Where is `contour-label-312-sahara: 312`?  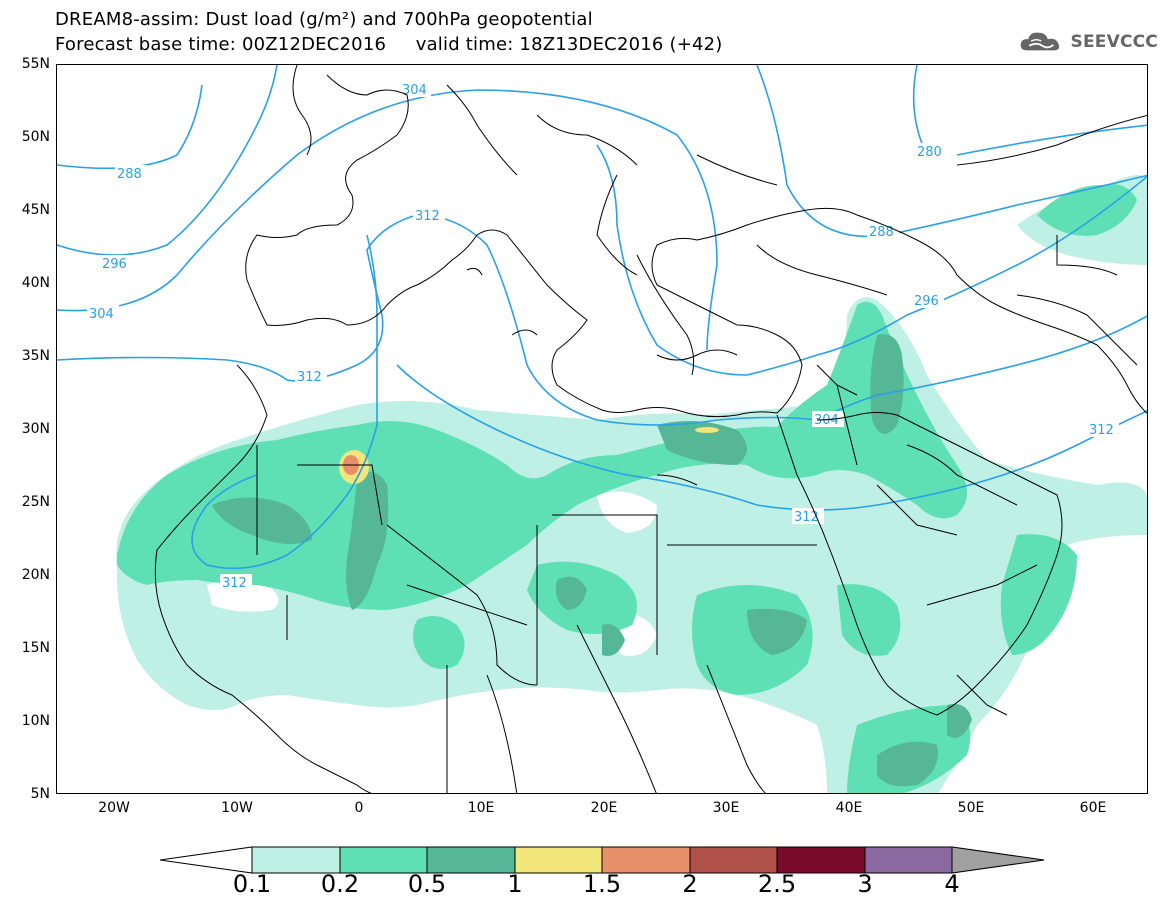
contour-label-312-sahara: 312 is located at coordinates (234, 583).